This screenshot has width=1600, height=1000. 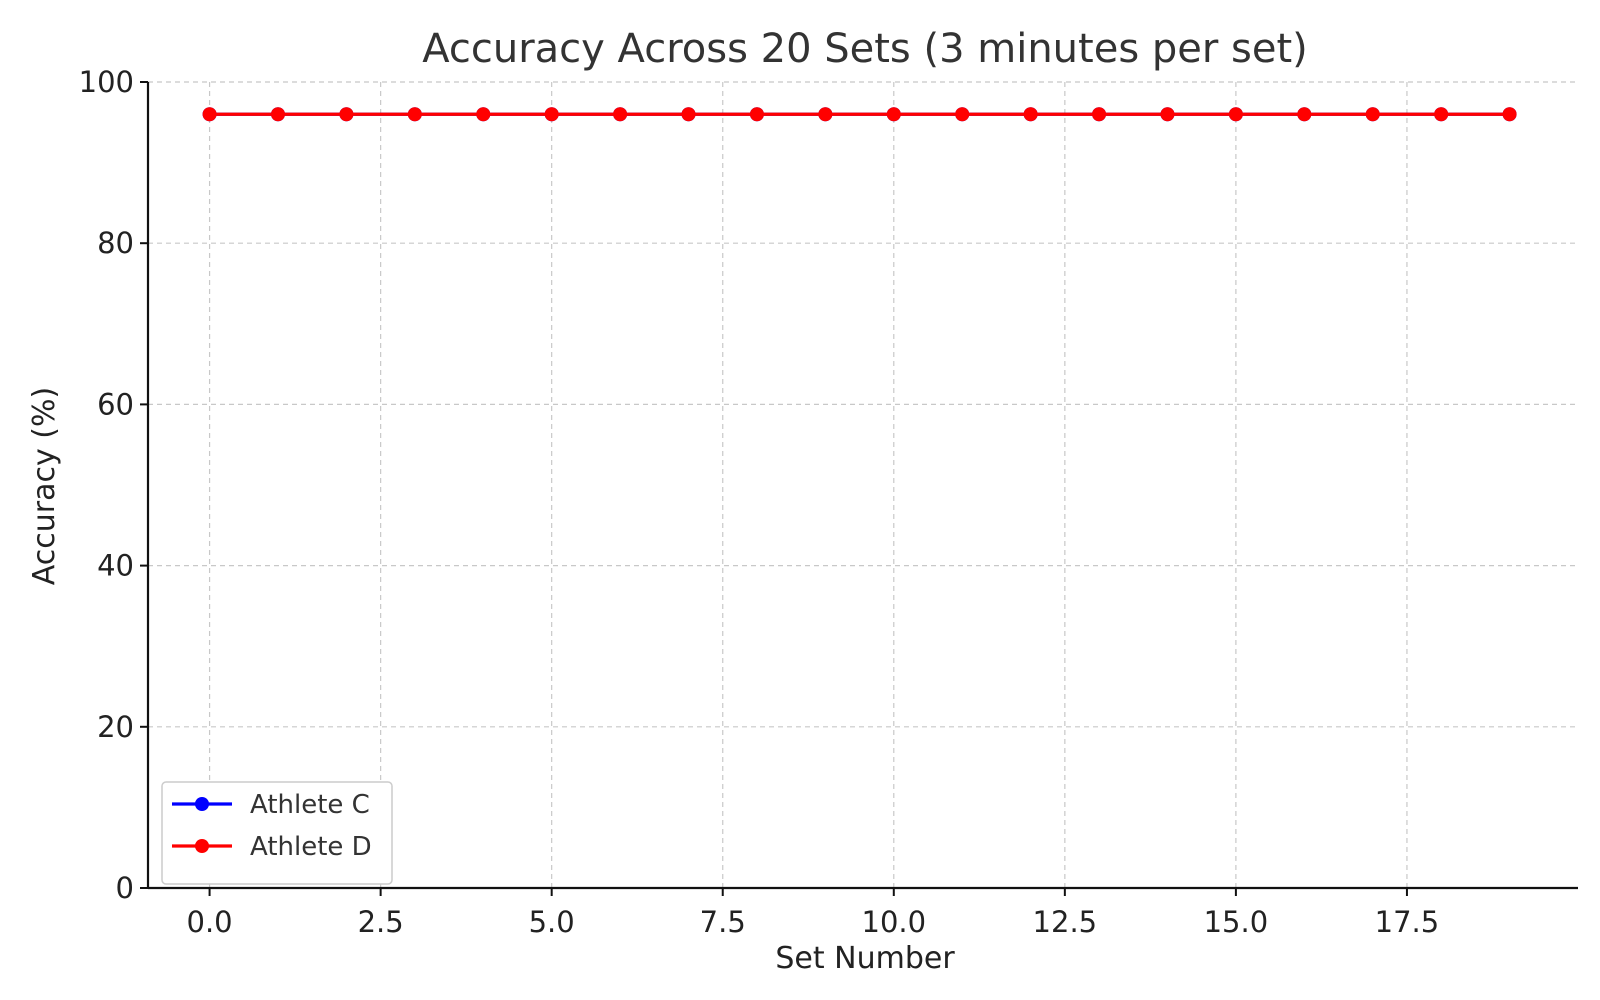 What do you see at coordinates (210, 922) in the screenshot?
I see `x-tick-label: 0.0` at bounding box center [210, 922].